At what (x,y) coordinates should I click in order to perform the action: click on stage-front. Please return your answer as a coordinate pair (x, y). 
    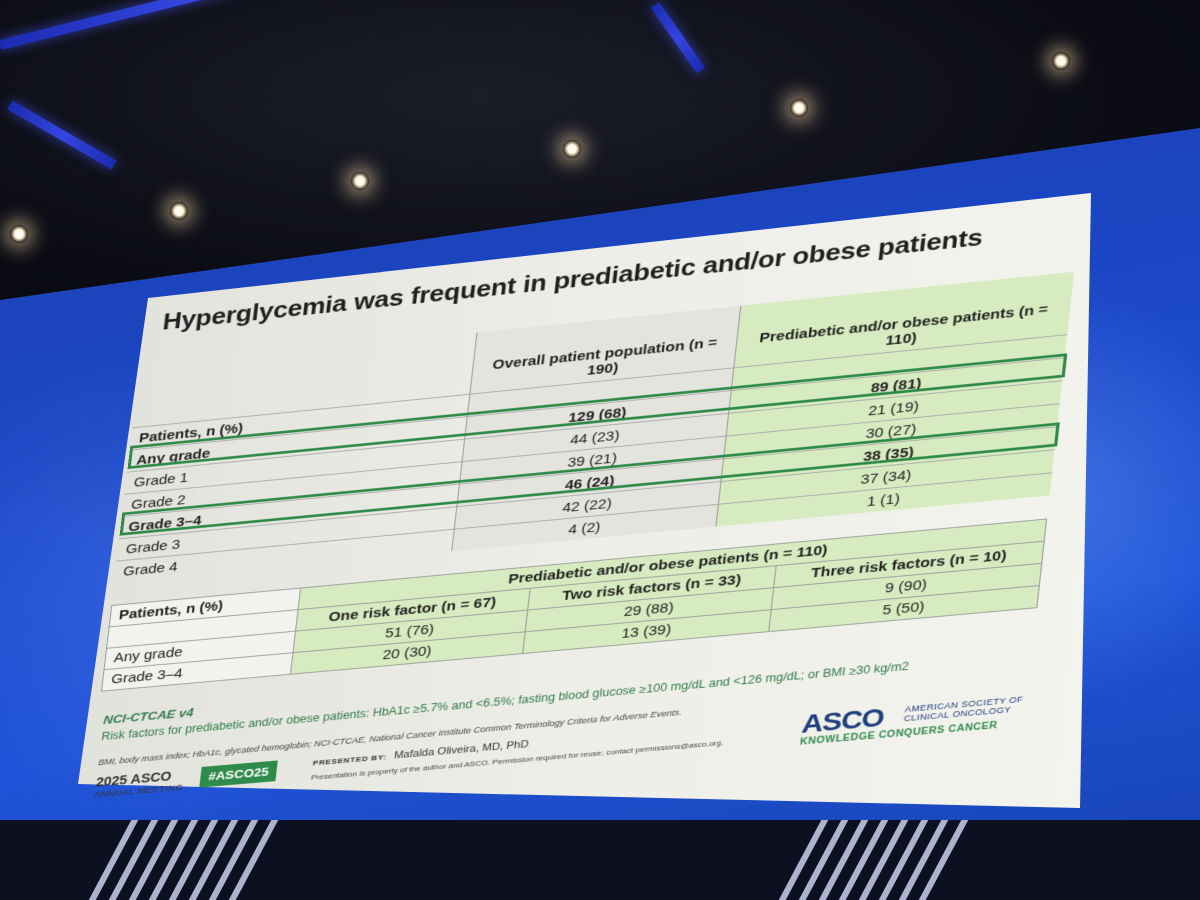
    Looking at the image, I should click on (600, 860).